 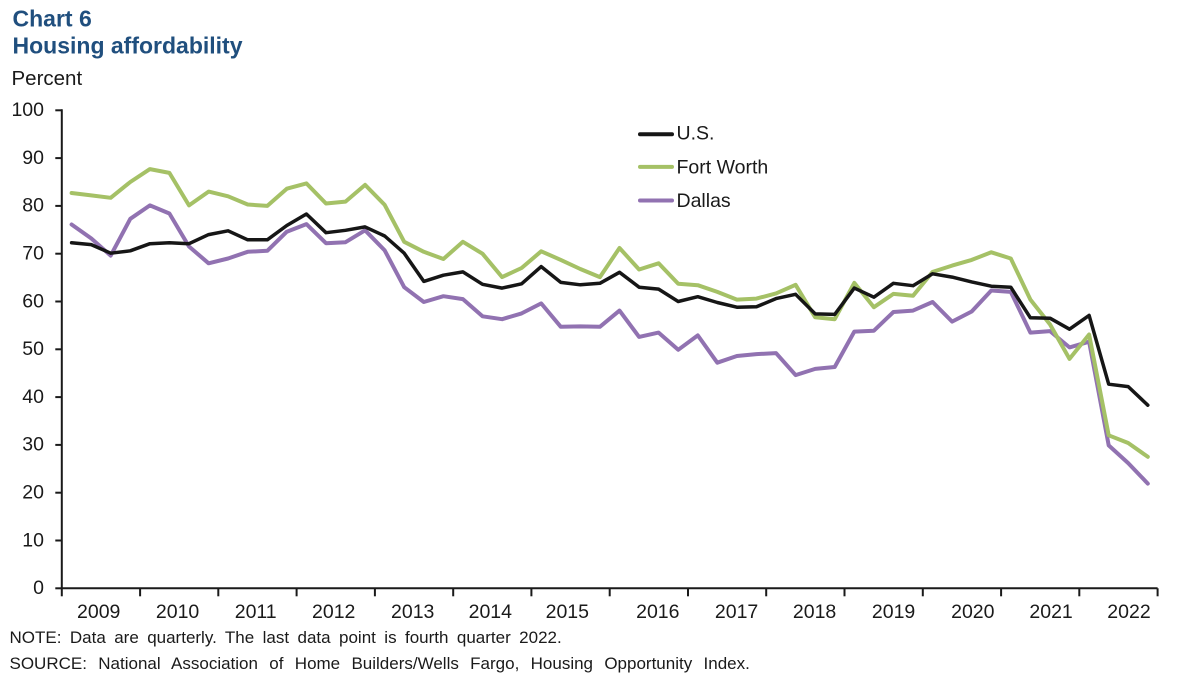 What do you see at coordinates (1050, 612) in the screenshot?
I see `svg-text: 2021` at bounding box center [1050, 612].